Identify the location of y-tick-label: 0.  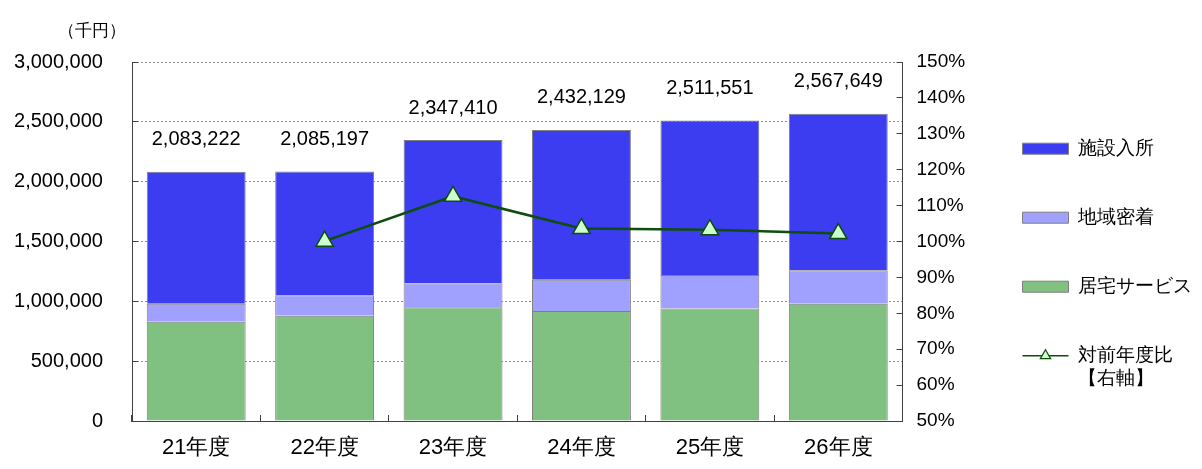
(97, 419).